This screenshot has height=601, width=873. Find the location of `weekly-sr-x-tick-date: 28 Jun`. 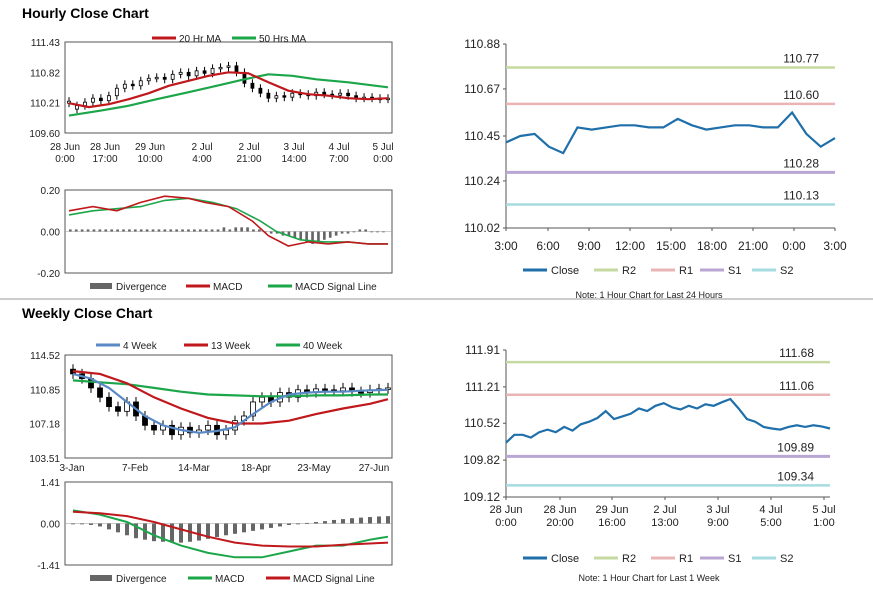

weekly-sr-x-tick-date: 28 Jun is located at coordinates (505, 510).